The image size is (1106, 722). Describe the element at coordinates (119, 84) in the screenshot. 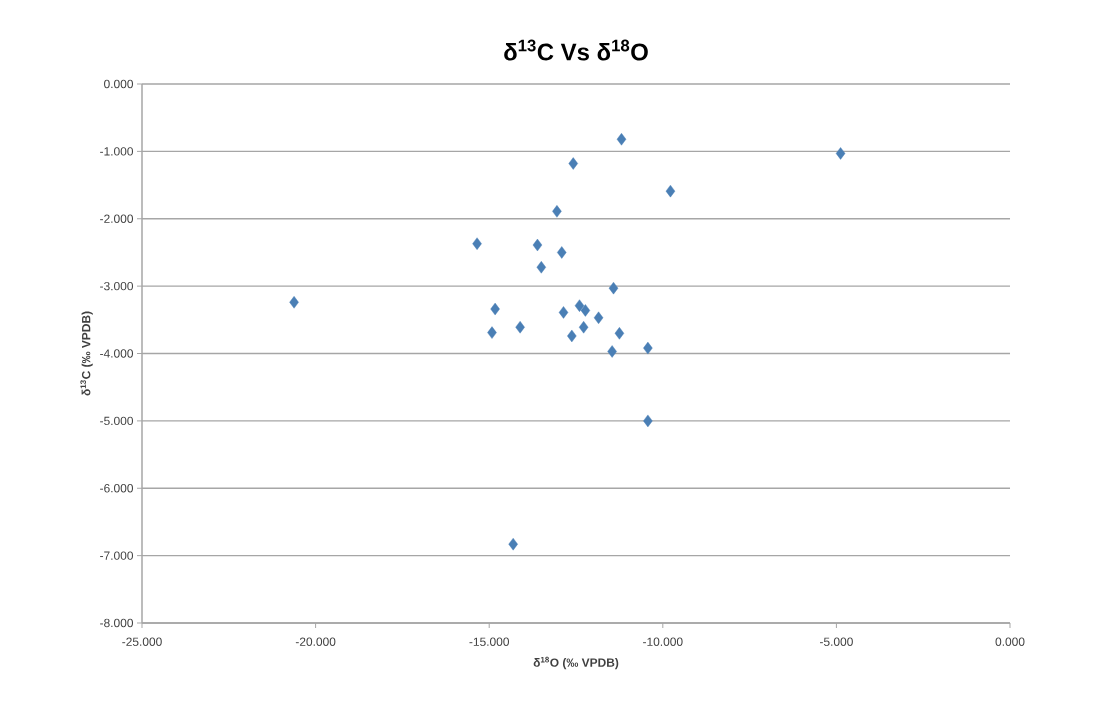

I see `y-tick-label: 0.000` at that location.